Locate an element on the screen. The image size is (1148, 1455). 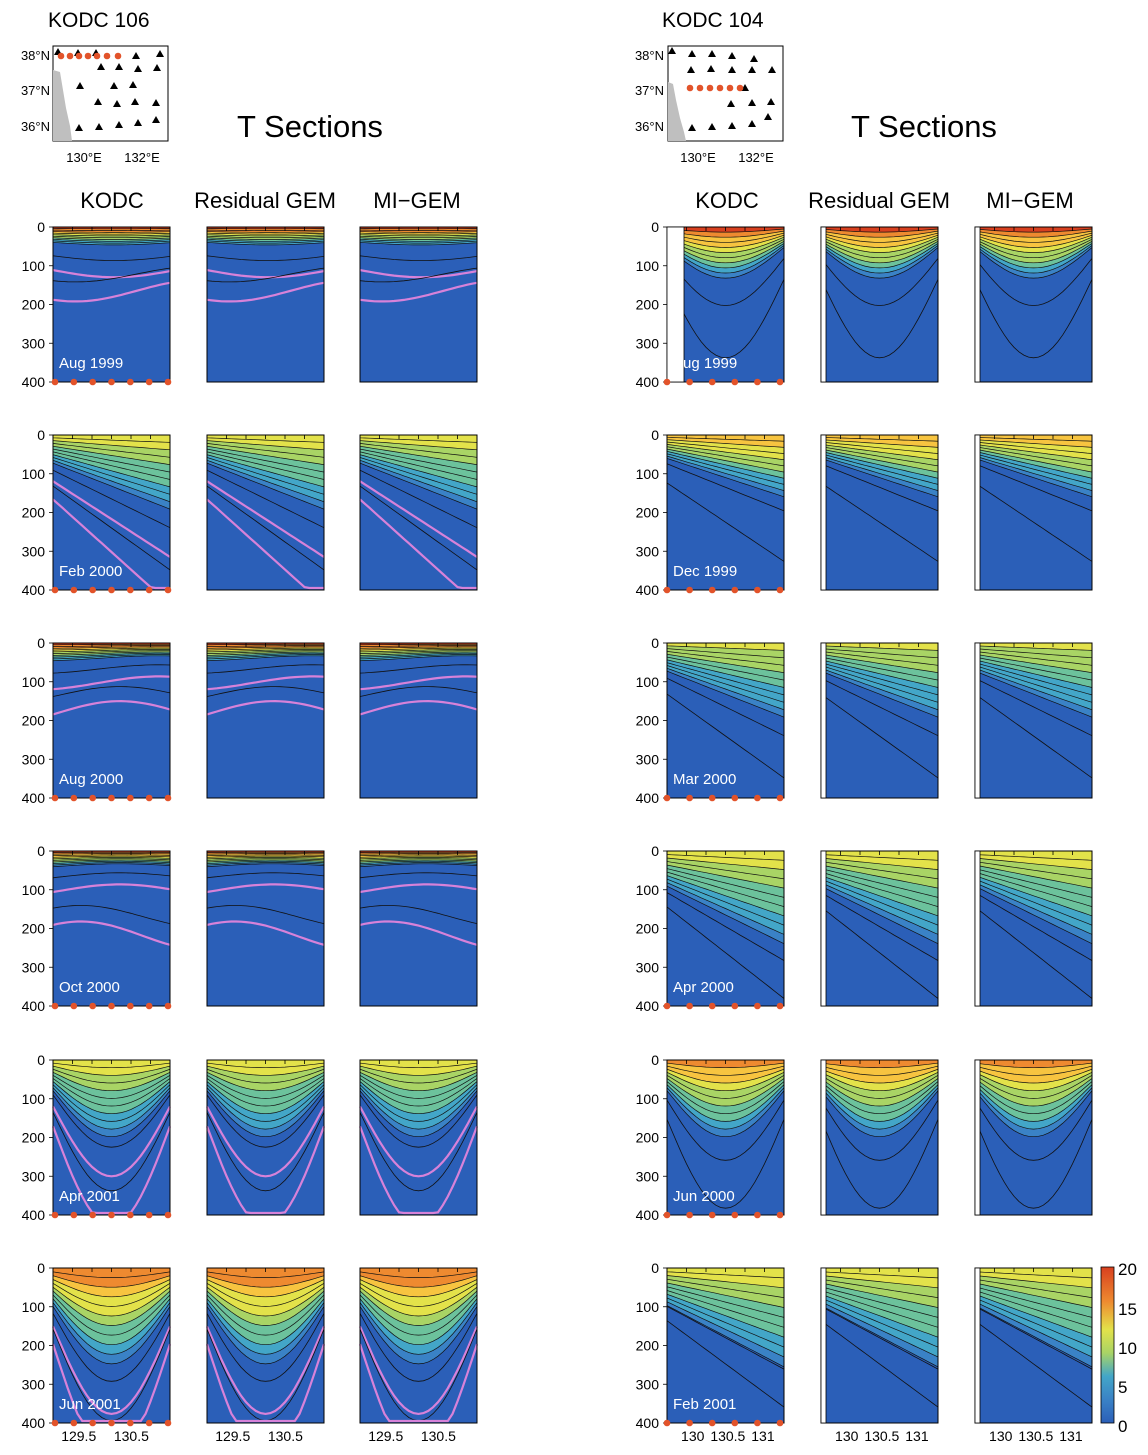
left-row4-ytick-400: 400 is located at coordinates (34, 1215).